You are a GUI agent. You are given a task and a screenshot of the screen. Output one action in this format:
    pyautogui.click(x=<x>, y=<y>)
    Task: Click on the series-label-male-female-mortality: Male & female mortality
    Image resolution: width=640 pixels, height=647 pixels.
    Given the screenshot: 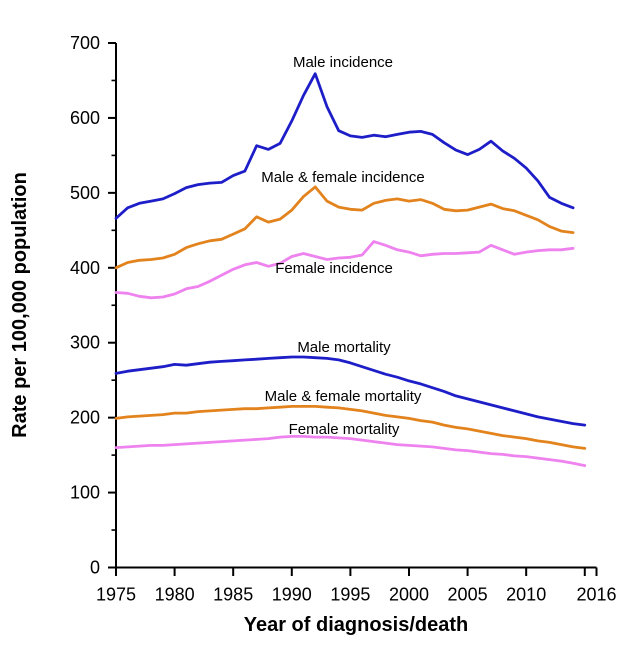 What is the action you would take?
    pyautogui.click(x=343, y=396)
    